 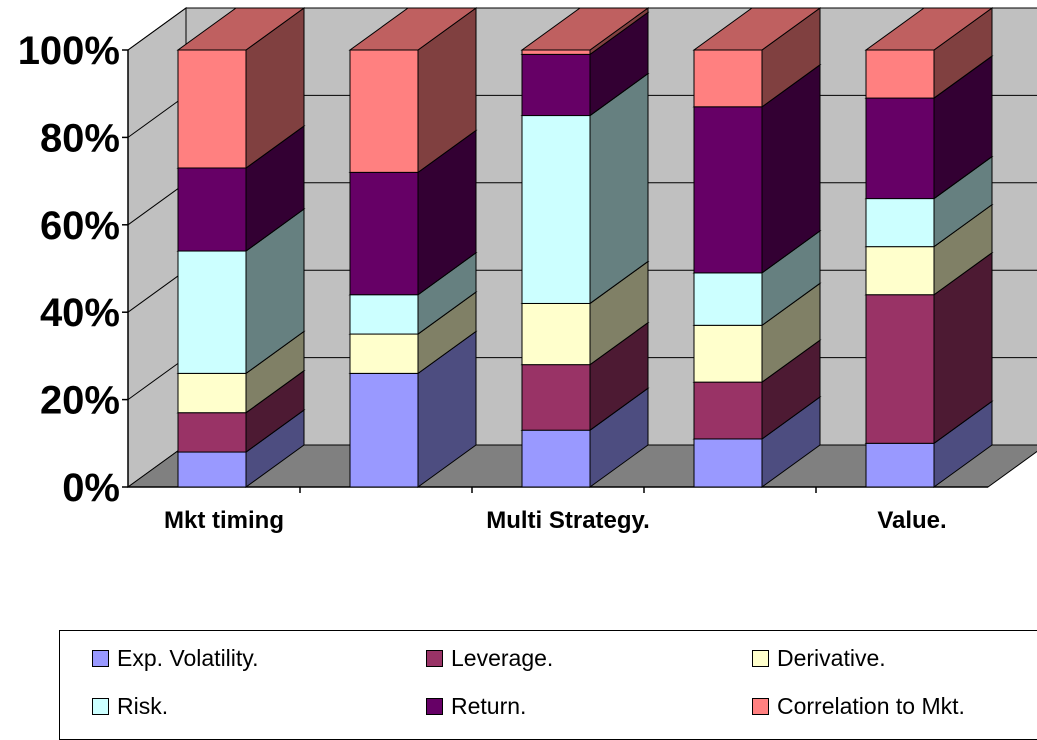 What do you see at coordinates (489, 706) in the screenshot?
I see `legend-label: Return.` at bounding box center [489, 706].